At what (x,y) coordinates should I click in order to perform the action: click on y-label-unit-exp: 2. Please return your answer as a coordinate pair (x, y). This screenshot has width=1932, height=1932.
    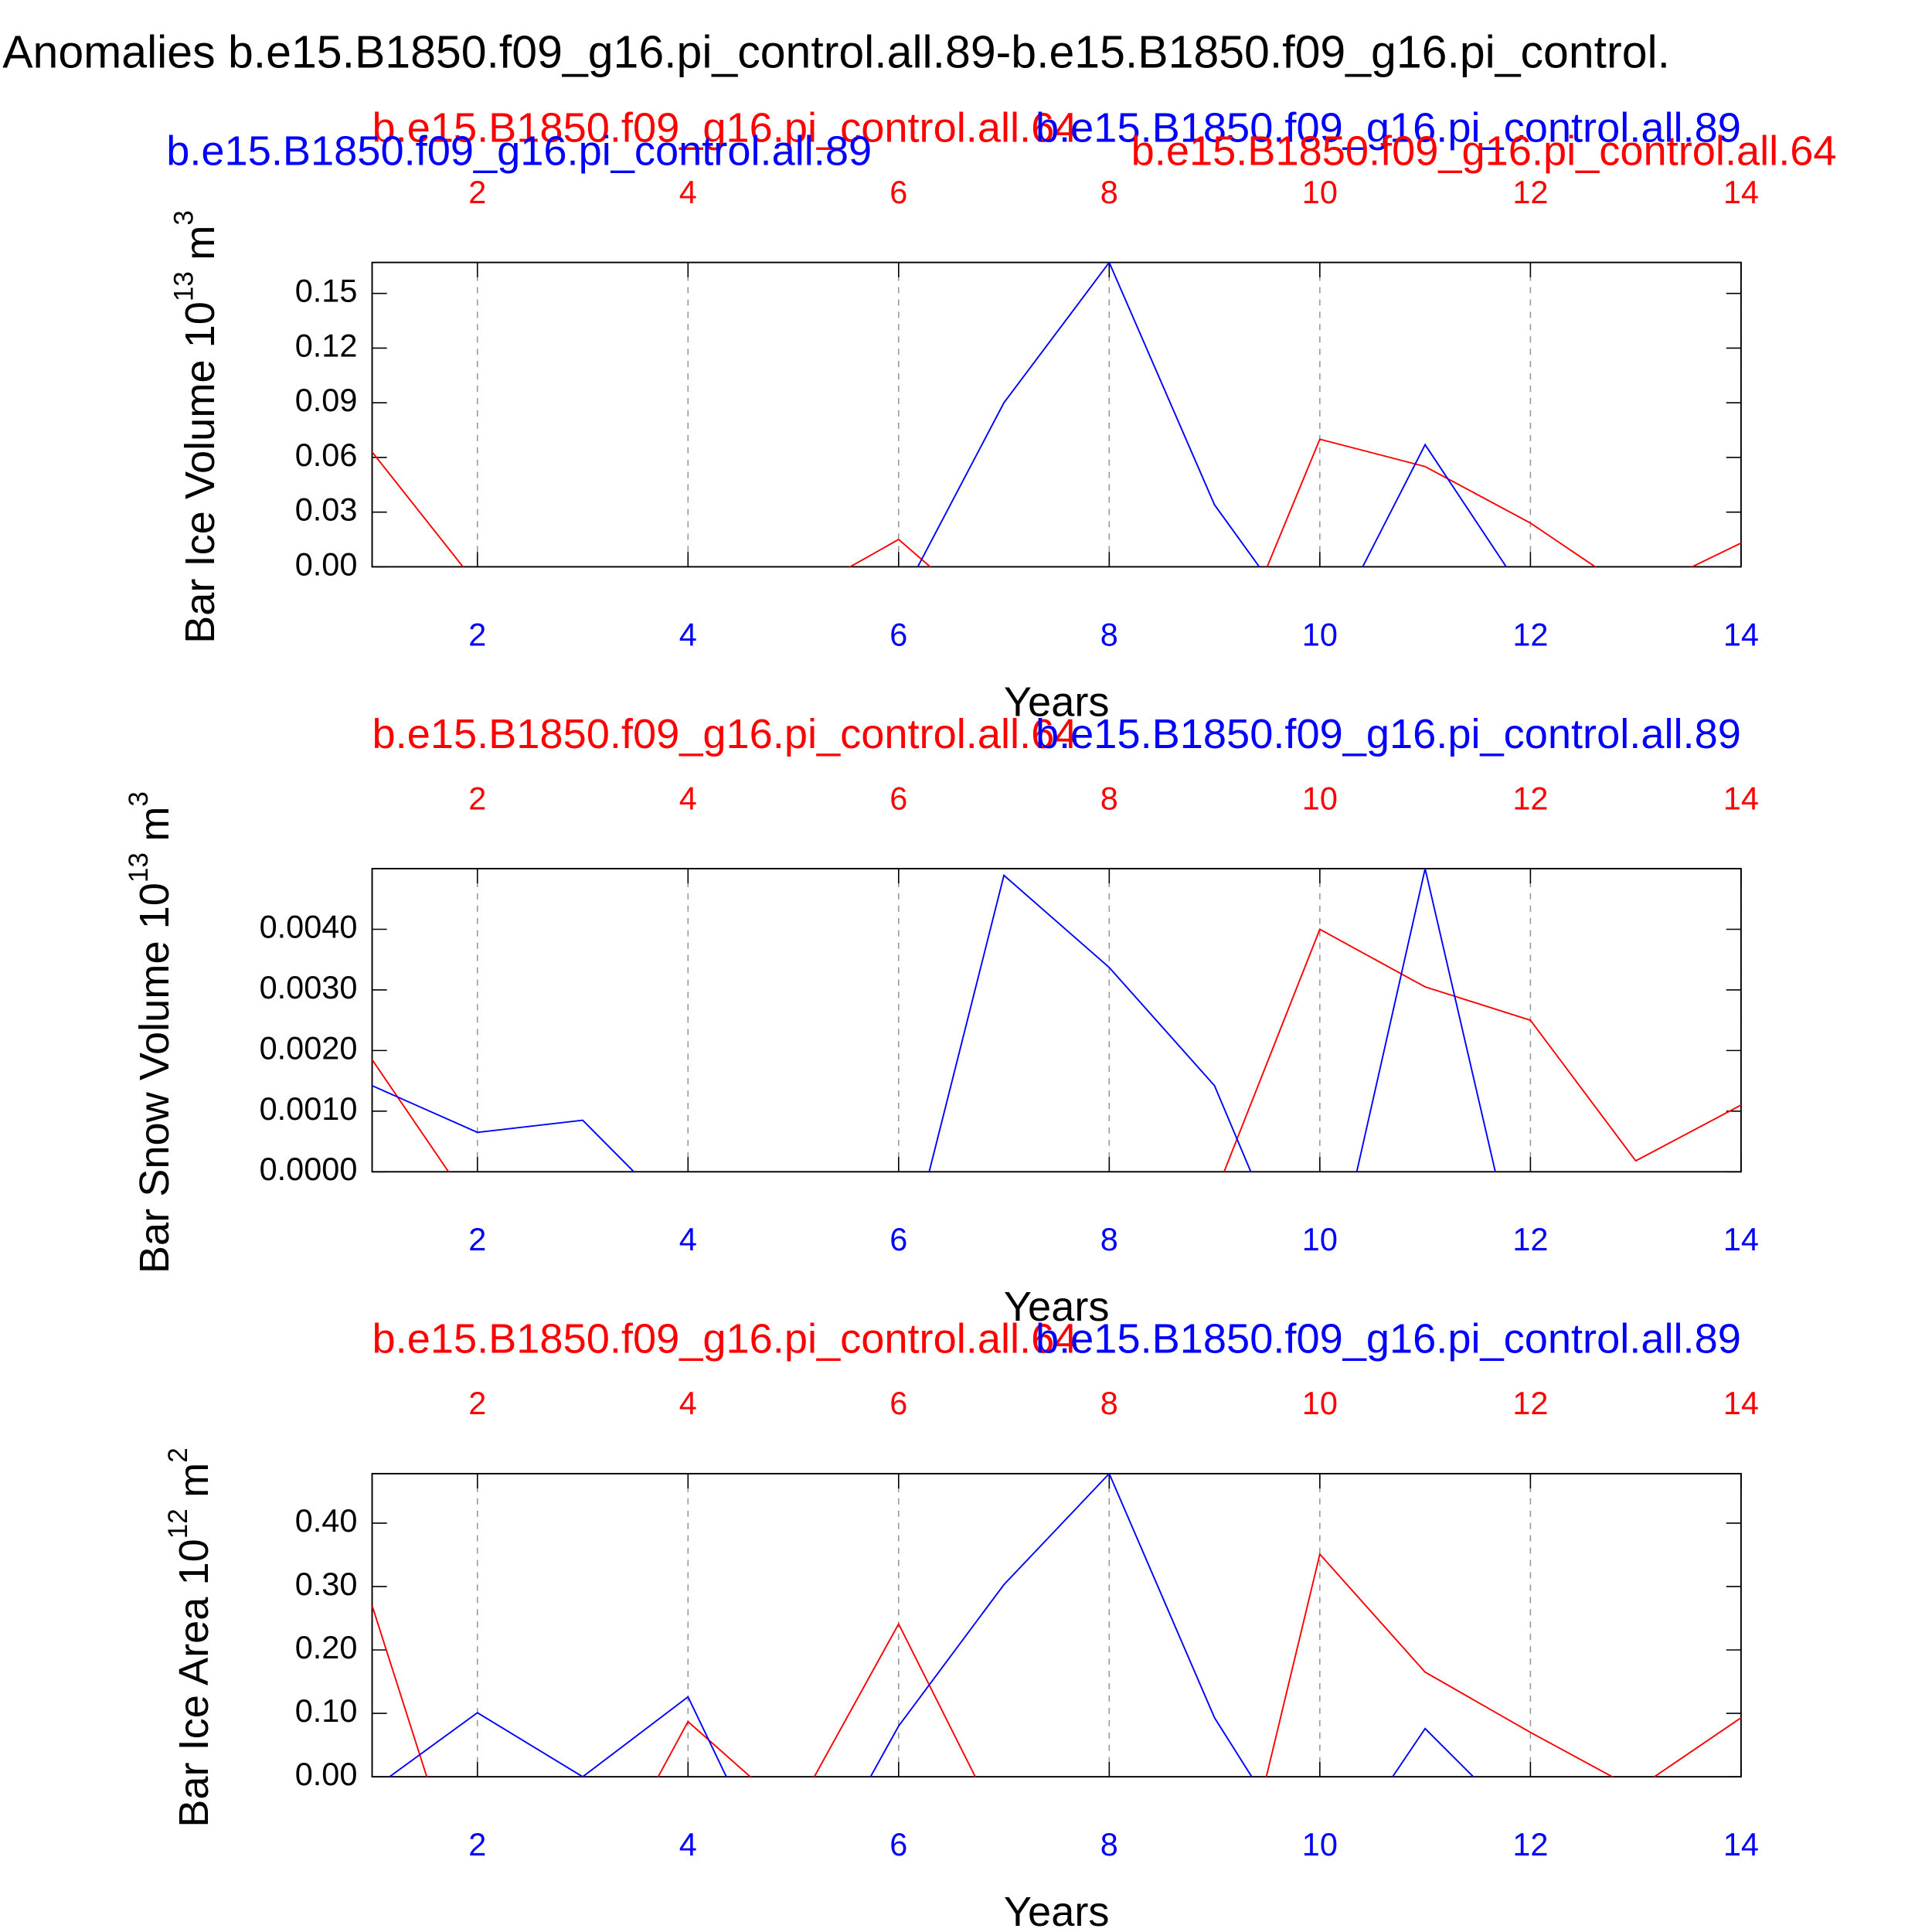
    Looking at the image, I should click on (178, 1455).